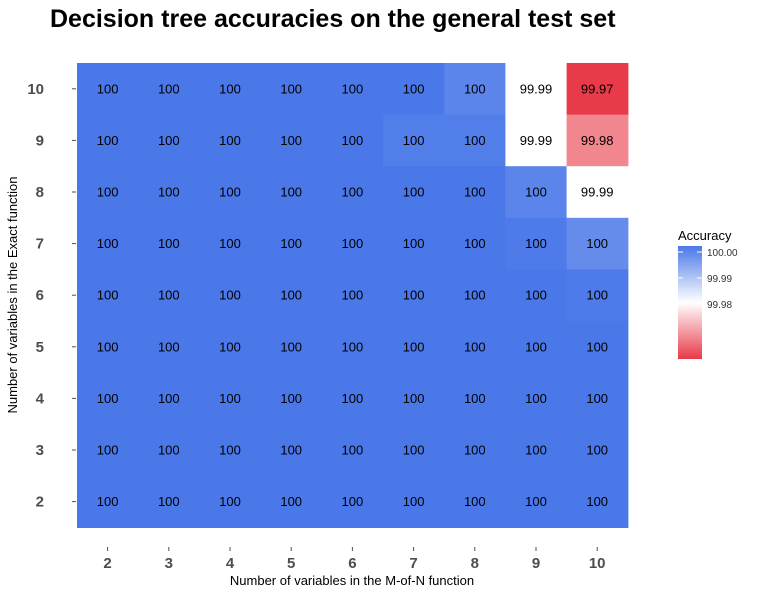 Image resolution: width=758 pixels, height=594 pixels. Describe the element at coordinates (40, 244) in the screenshot. I see `y-tick-label: 7` at that location.